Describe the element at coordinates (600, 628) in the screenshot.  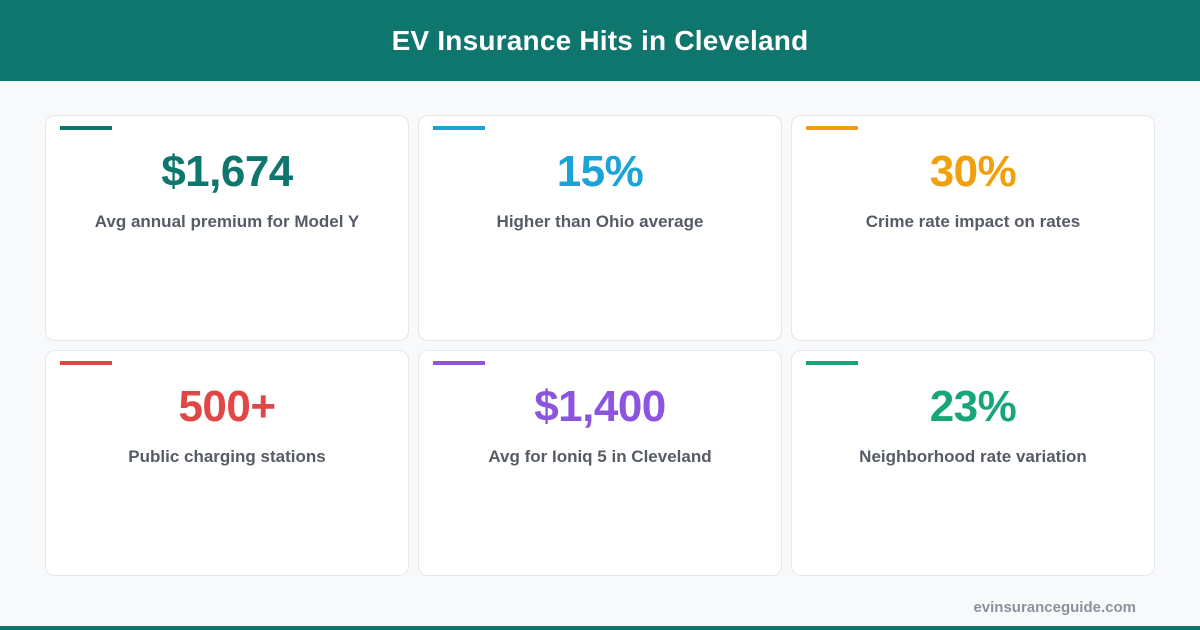
I see `footer-bar` at that location.